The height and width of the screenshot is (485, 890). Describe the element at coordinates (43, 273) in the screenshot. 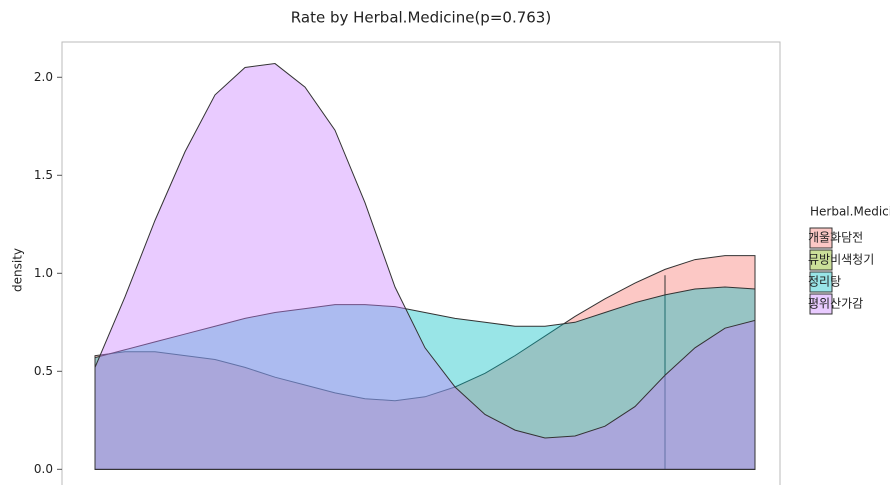

I see `y-tick-label: 1.0` at that location.